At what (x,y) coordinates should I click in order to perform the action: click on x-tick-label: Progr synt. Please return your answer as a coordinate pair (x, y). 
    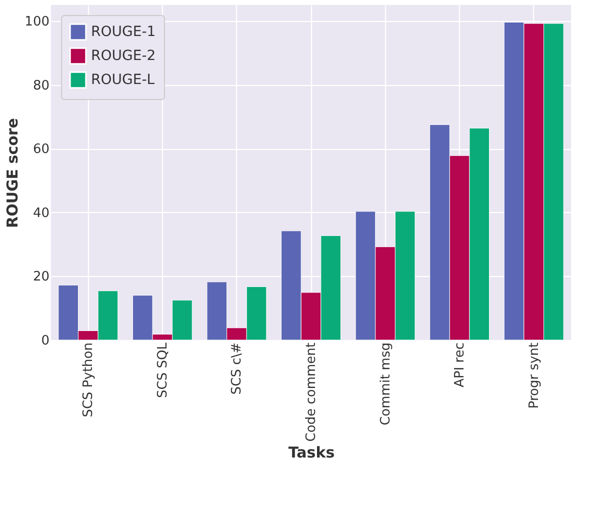
    Looking at the image, I should click on (534, 375).